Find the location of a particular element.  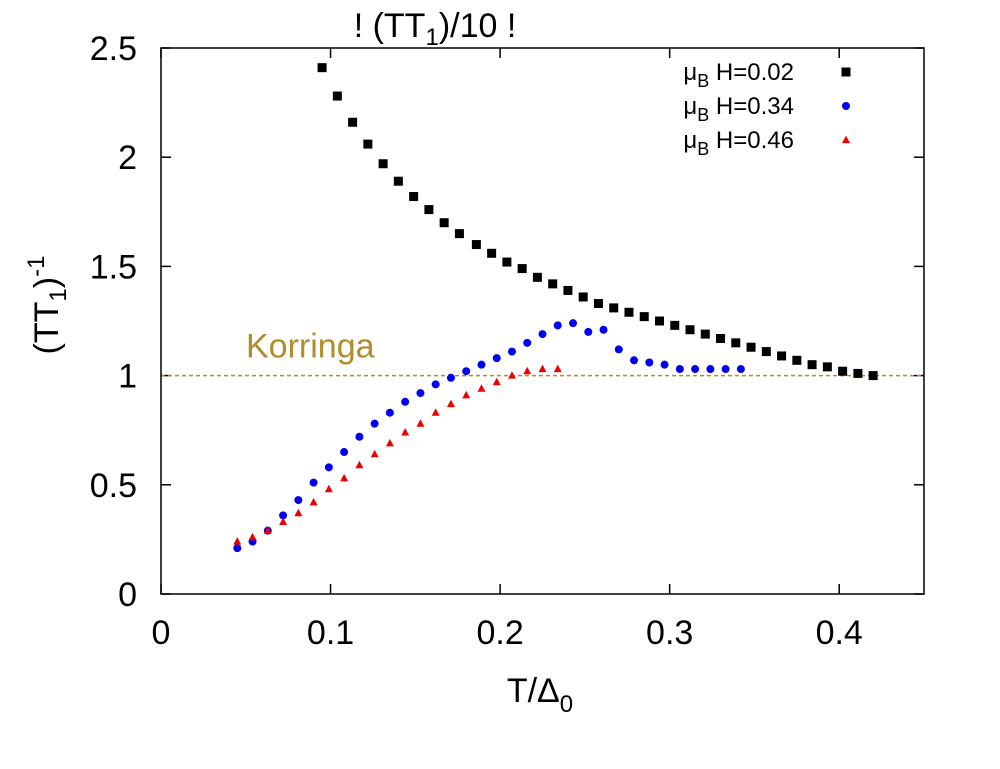

y-tick-label: 2 is located at coordinates (127, 158).